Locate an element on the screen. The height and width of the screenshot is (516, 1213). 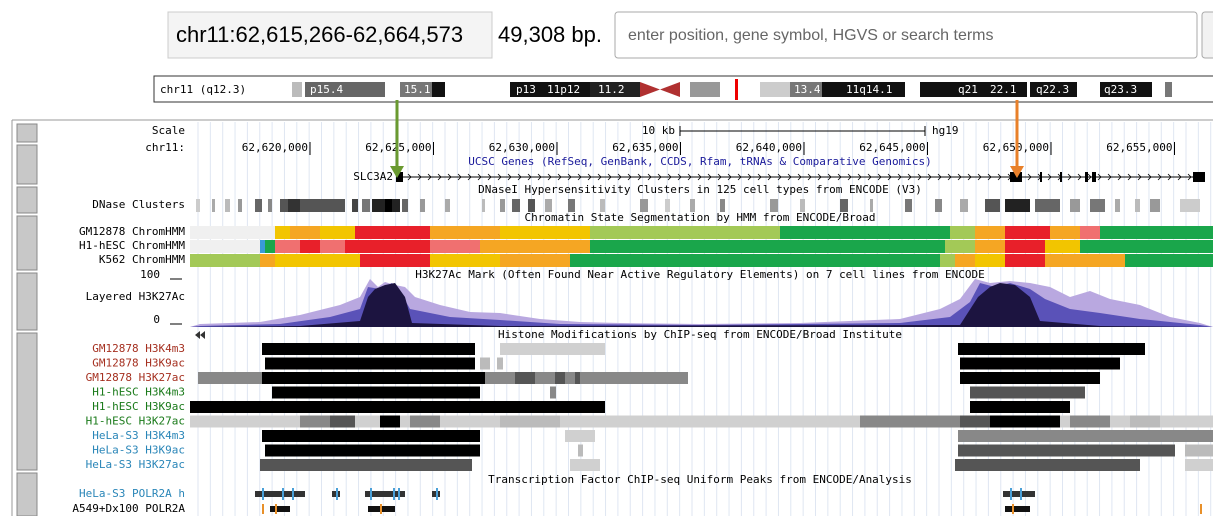
search-input is located at coordinates (906, 35).